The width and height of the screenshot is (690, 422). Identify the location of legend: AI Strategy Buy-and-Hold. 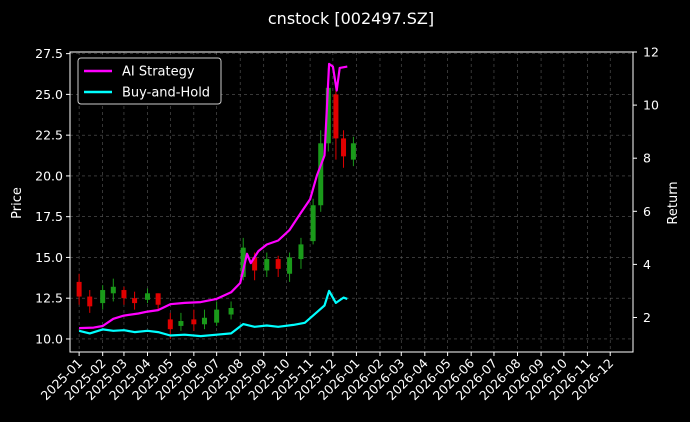
(149, 81).